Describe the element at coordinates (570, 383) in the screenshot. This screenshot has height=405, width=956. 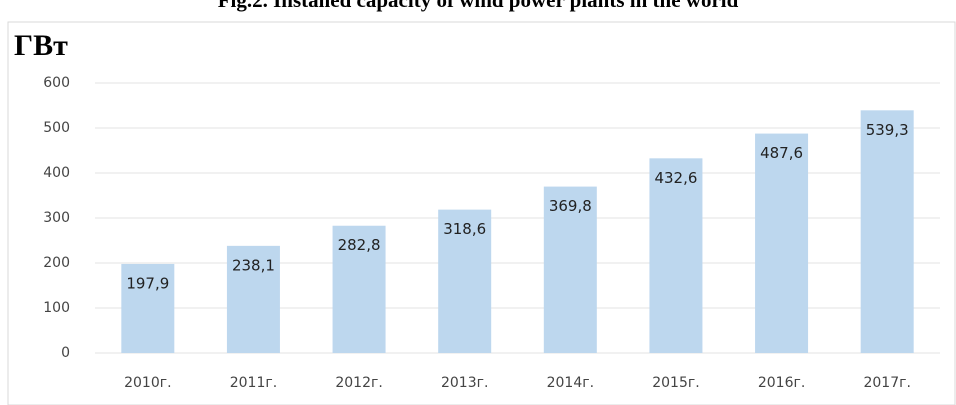
I see `x-tick-label: 2014г.` at that location.